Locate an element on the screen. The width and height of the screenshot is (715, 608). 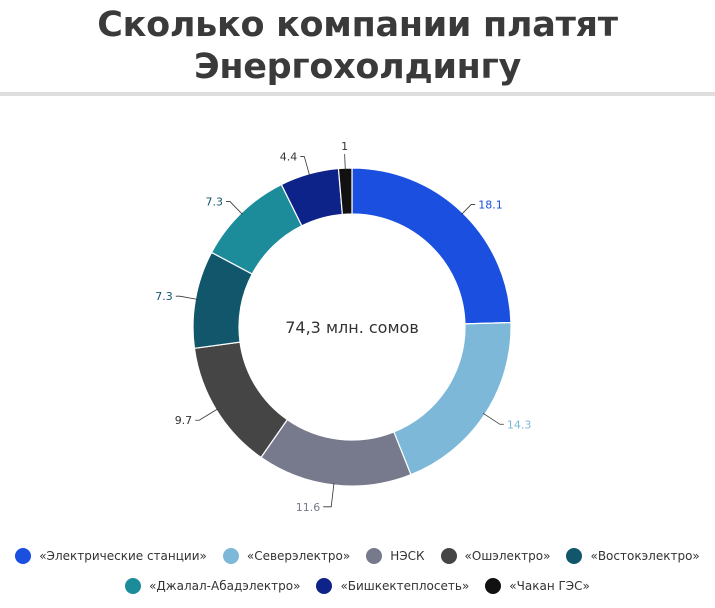
legend-item: НЭСК is located at coordinates (395, 556).